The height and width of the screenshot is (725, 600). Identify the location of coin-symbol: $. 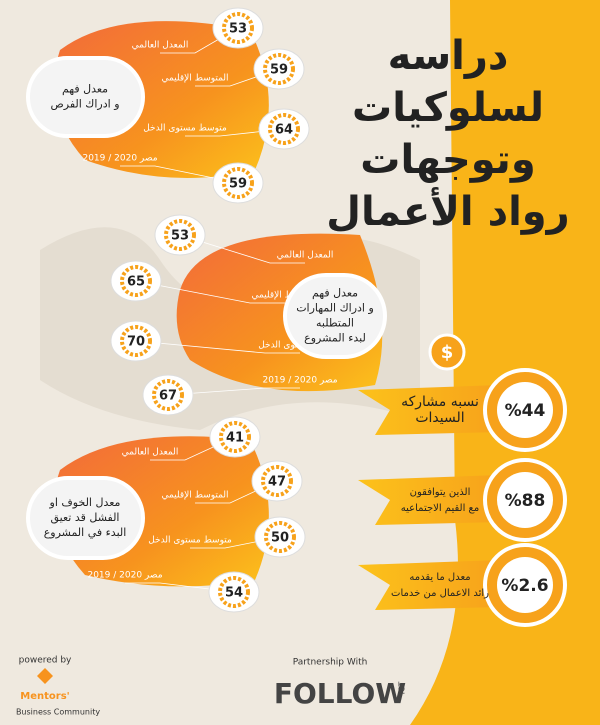
(447, 352).